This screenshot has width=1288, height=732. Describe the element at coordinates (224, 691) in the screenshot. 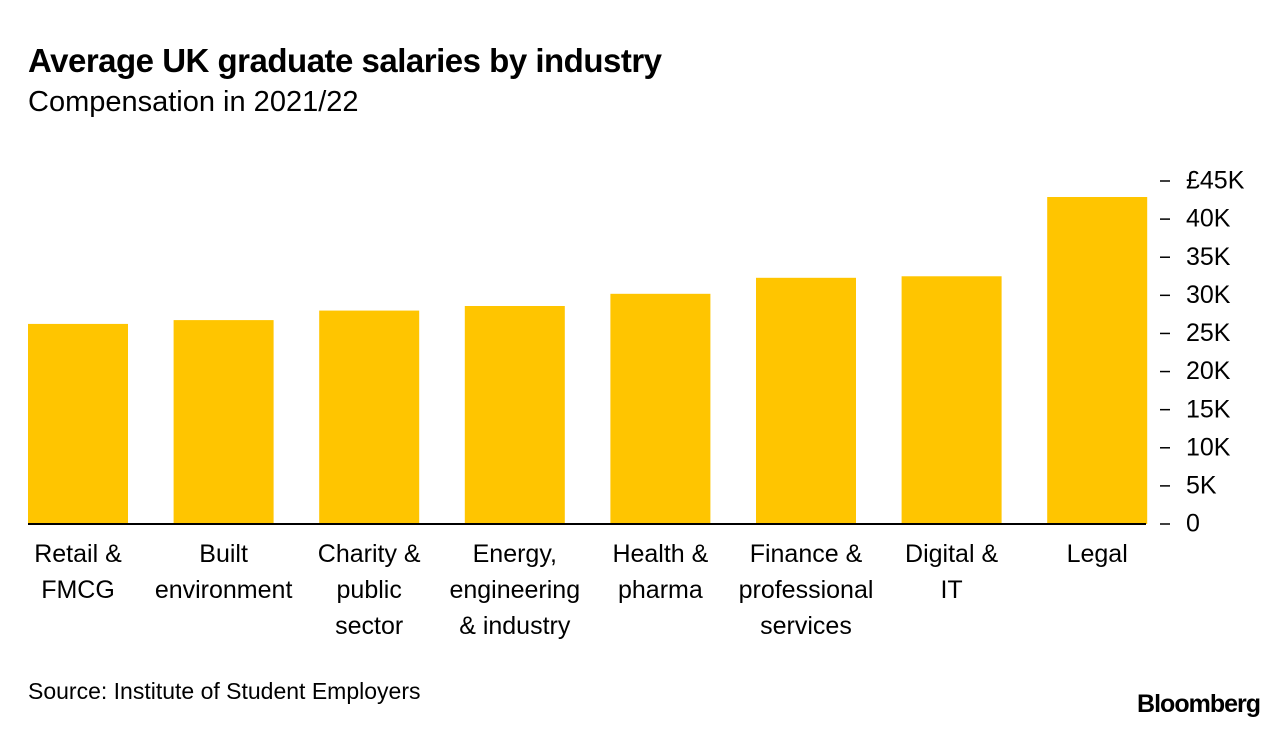

I see `source: Source: Institute of Student Employers` at that location.